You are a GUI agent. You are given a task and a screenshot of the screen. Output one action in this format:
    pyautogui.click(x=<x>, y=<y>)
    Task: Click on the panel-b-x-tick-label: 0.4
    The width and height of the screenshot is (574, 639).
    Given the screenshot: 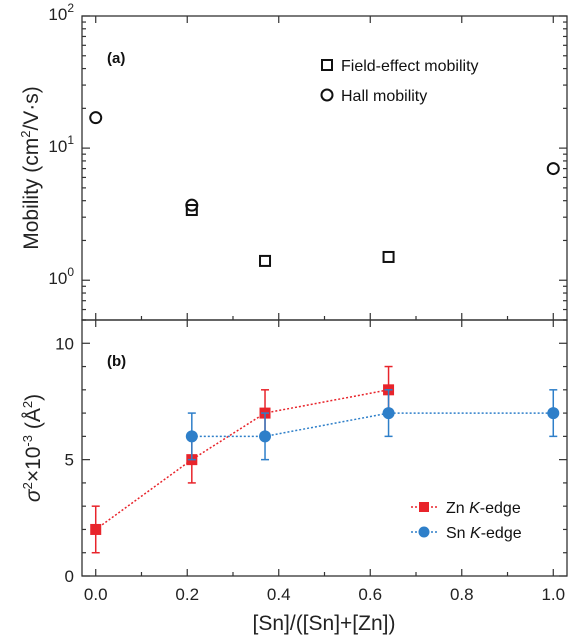 What is the action you would take?
    pyautogui.click(x=279, y=594)
    